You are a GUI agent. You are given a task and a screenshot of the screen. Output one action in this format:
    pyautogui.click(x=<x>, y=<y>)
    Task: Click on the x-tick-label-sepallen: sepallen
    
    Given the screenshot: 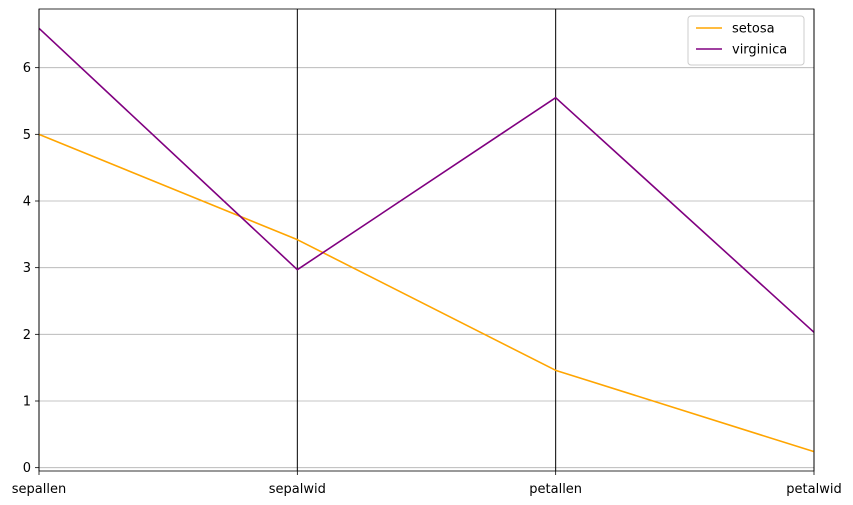 What is the action you would take?
    pyautogui.click(x=39, y=489)
    